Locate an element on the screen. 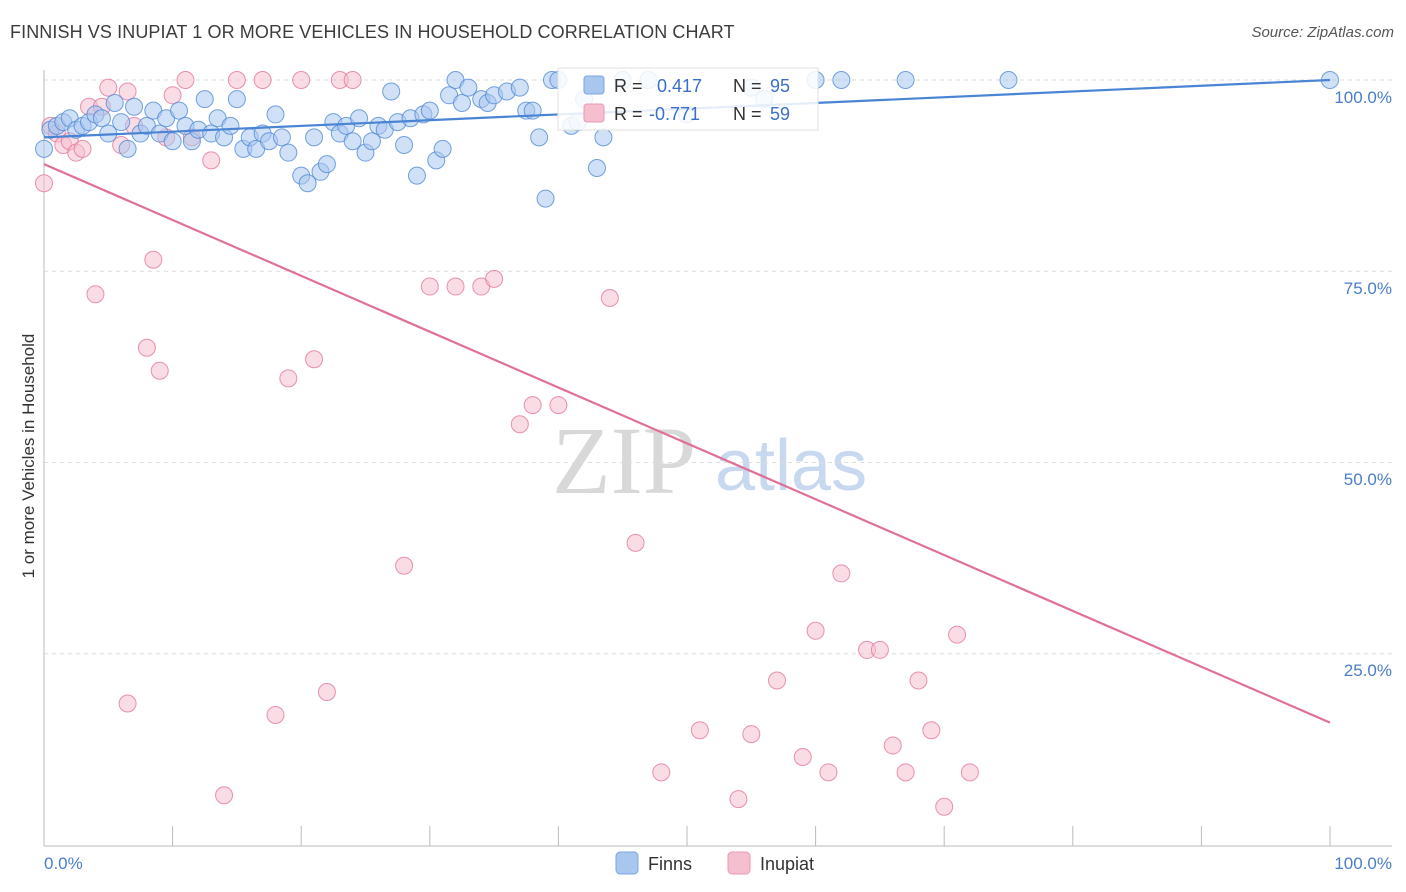  watermark-zip: ZIP is located at coordinates (624, 460).